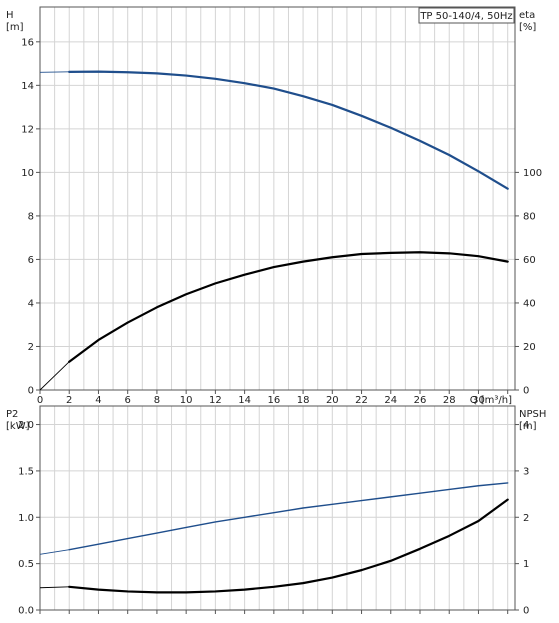  I want to click on y-tick-label-left: 1.0, so click(26, 518).